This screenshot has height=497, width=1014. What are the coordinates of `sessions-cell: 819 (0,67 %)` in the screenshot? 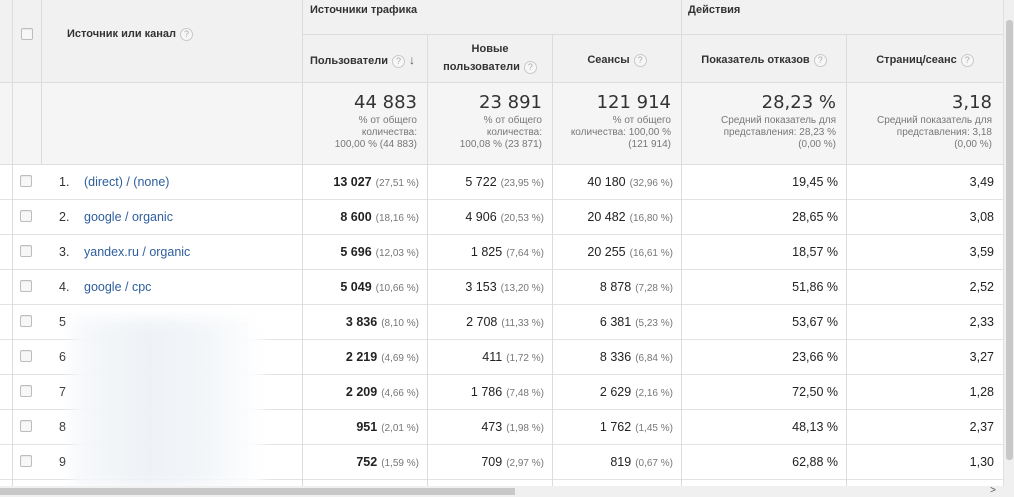 It's located at (613, 462).